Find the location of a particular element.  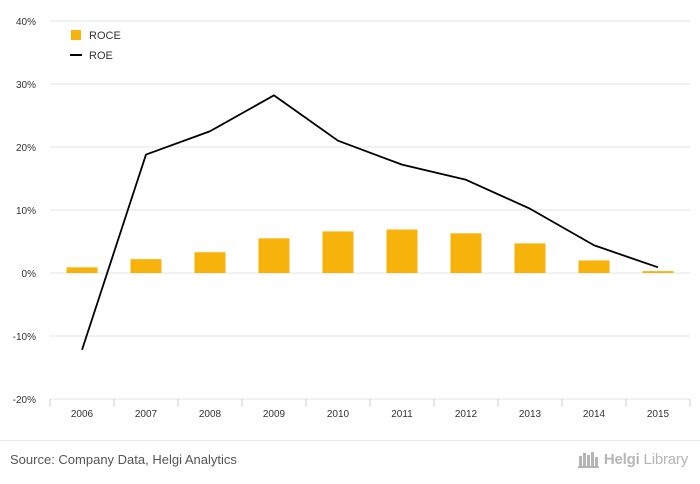

y-tick-label: 0% is located at coordinates (29, 274).